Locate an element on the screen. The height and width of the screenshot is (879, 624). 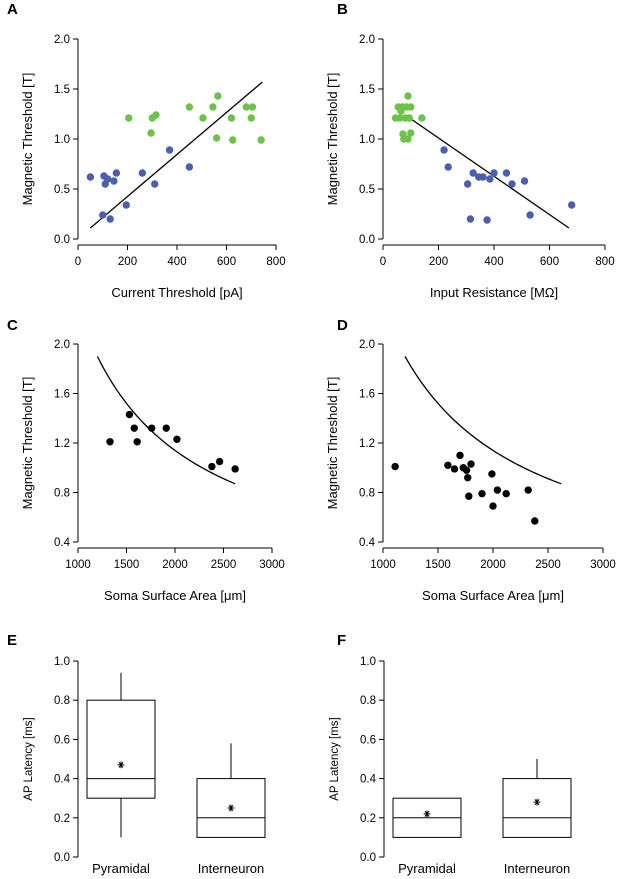
y-tick-label: 0.6 is located at coordinates (62, 740).